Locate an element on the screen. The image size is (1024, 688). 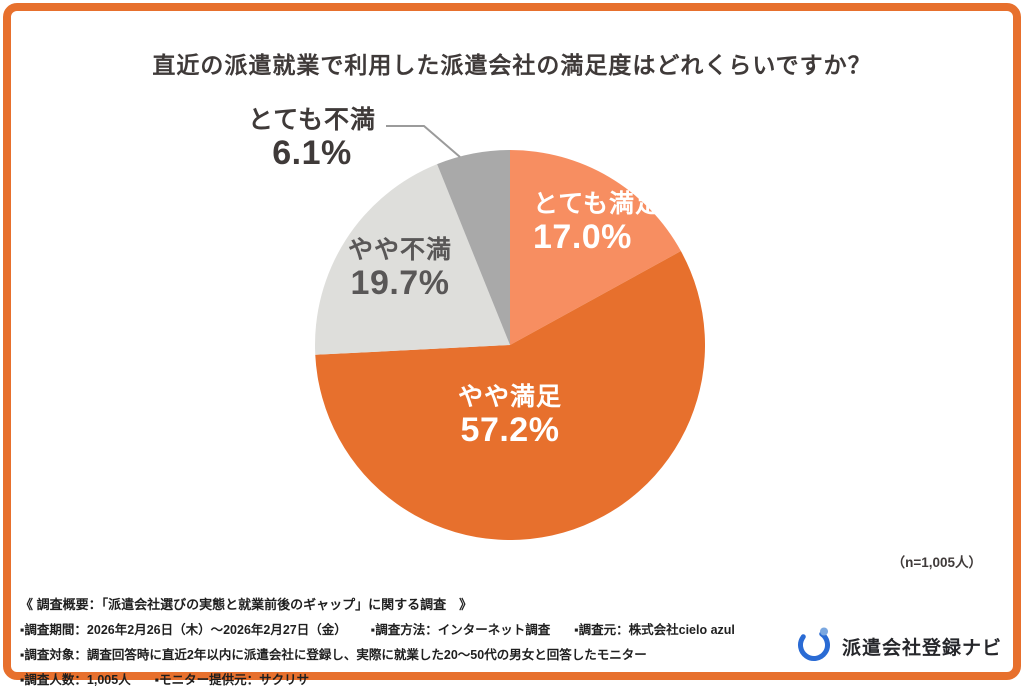
slice-value: 19.7% is located at coordinates (400, 283).